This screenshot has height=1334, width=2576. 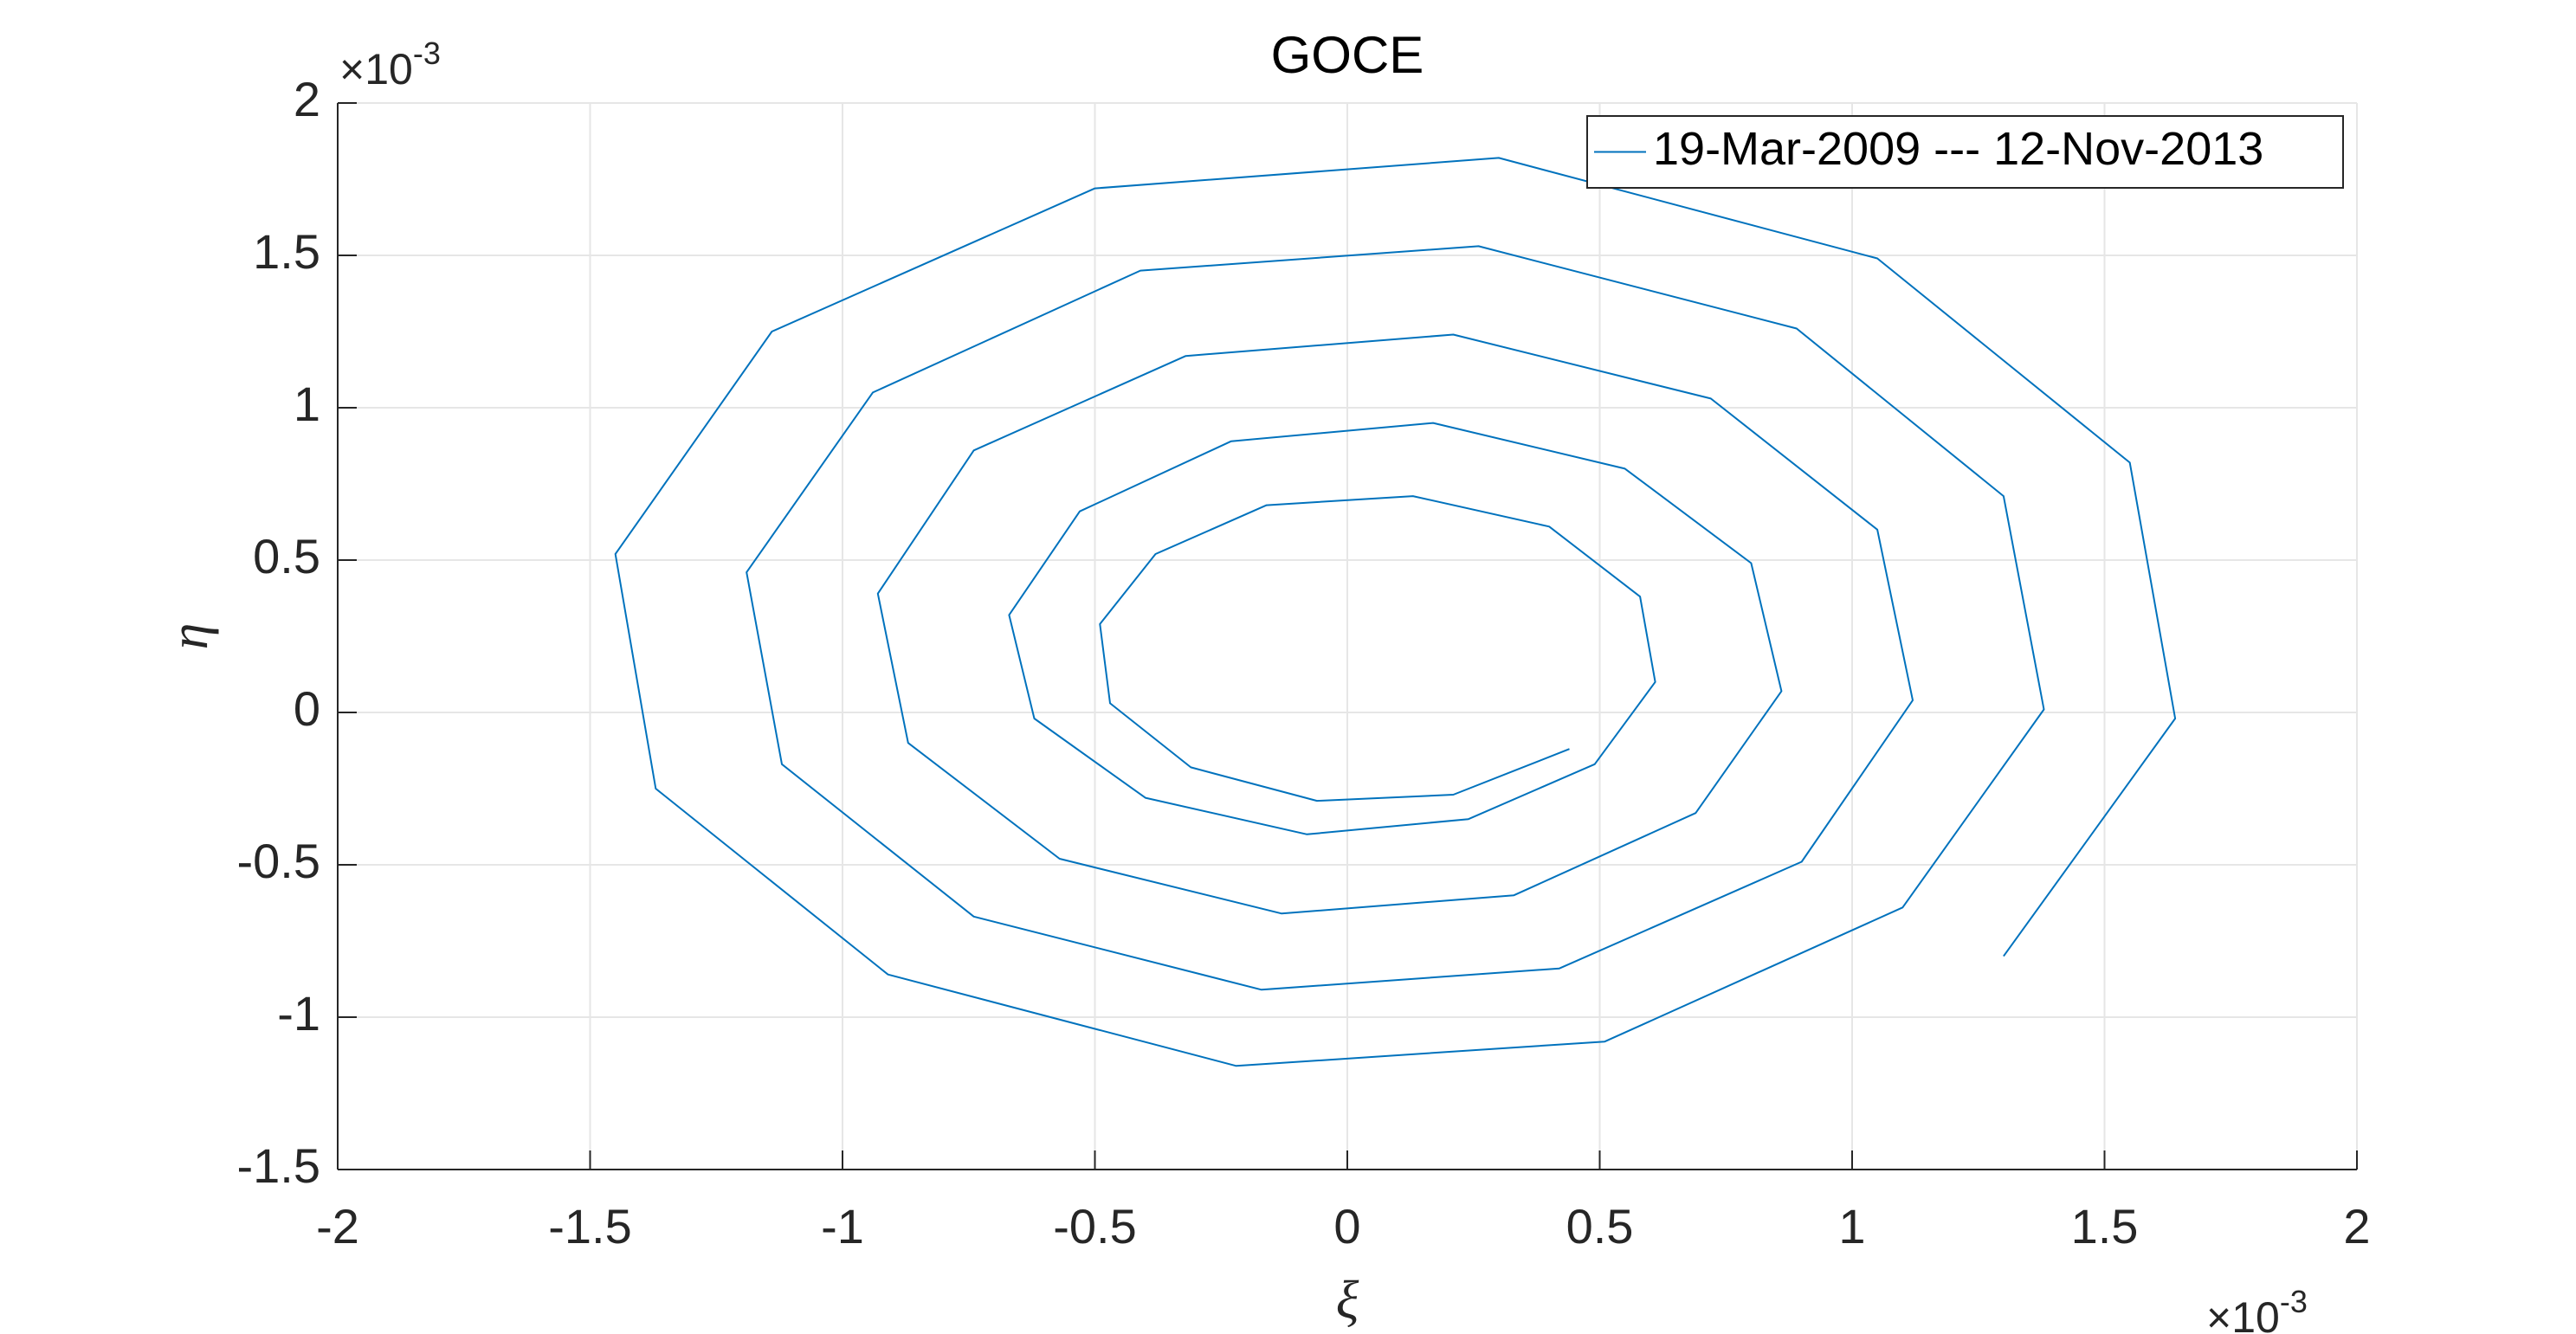 What do you see at coordinates (1347, 55) in the screenshot?
I see `chart-title: GOCE` at bounding box center [1347, 55].